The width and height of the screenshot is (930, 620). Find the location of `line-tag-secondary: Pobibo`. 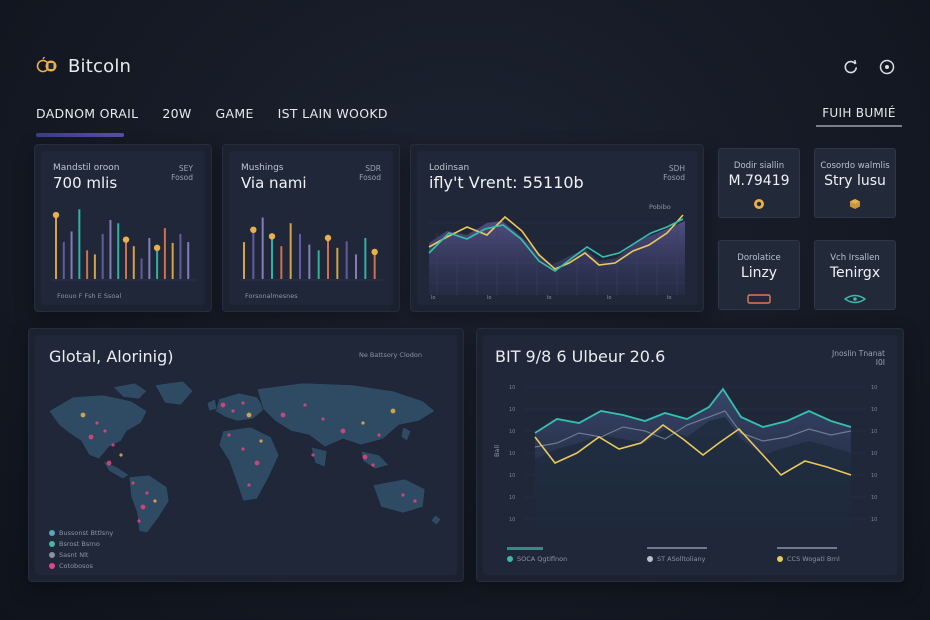

line-tag-secondary: Pobibo is located at coordinates (660, 207).